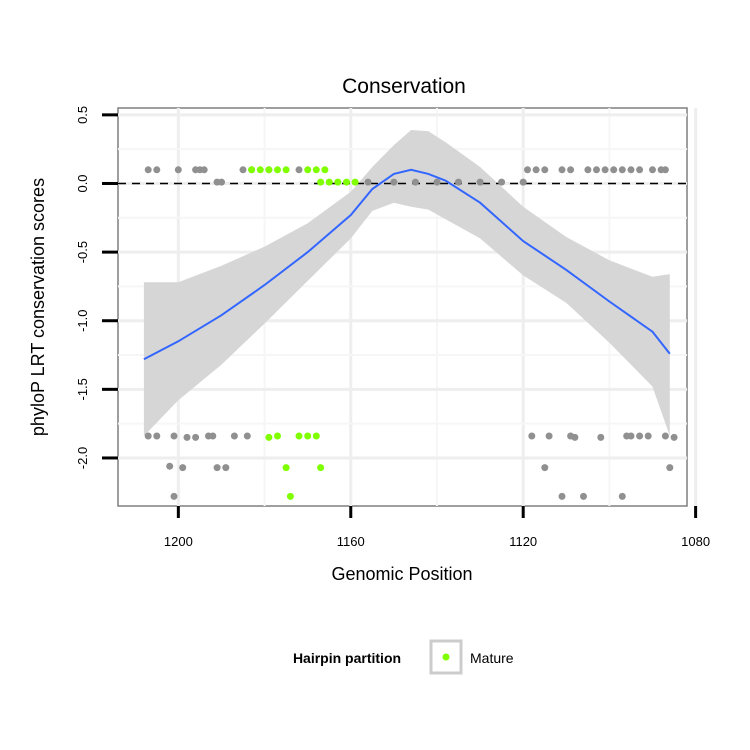 The width and height of the screenshot is (750, 750). Describe the element at coordinates (82, 389) in the screenshot. I see `y-tick-label: -1.5` at that location.